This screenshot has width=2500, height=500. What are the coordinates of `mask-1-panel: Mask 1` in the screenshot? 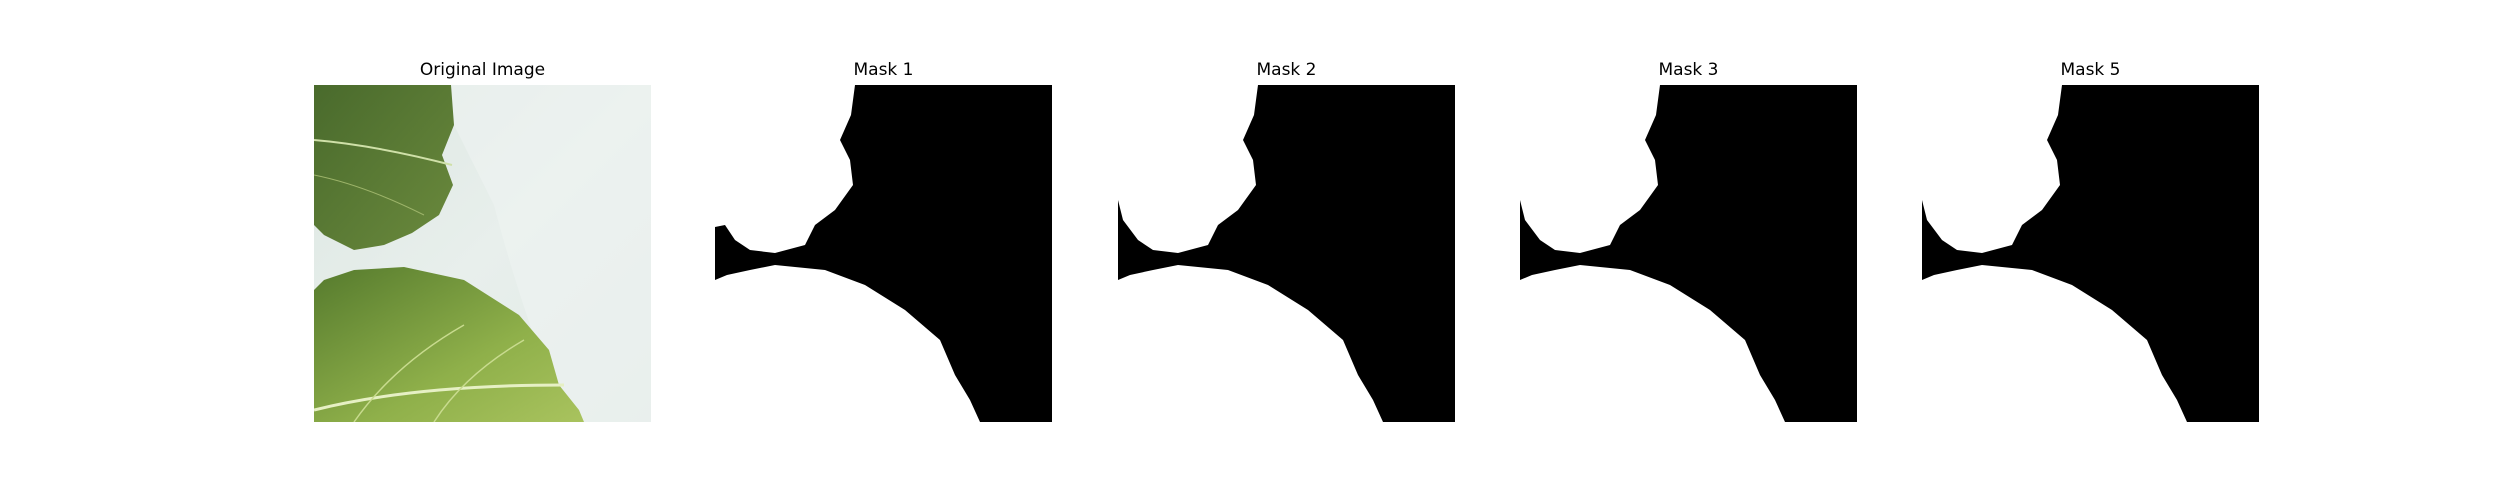 It's located at (883, 241).